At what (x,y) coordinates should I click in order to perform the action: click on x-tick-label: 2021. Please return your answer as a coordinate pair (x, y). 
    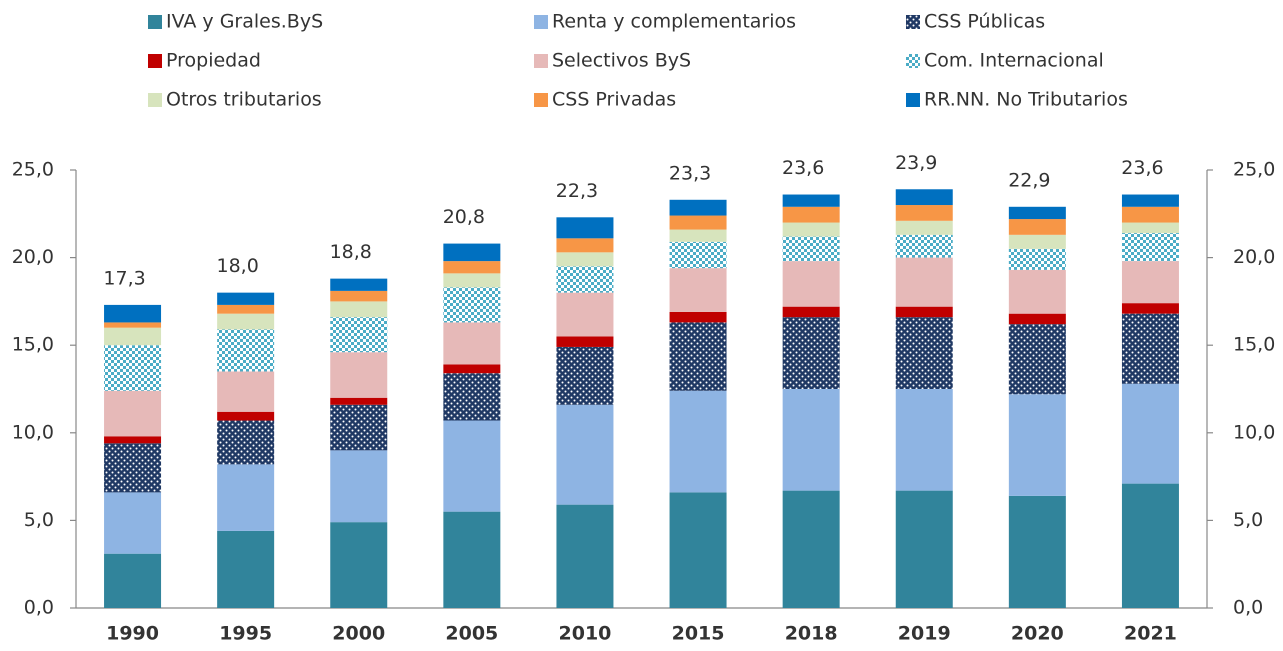
    Looking at the image, I should click on (1150, 634).